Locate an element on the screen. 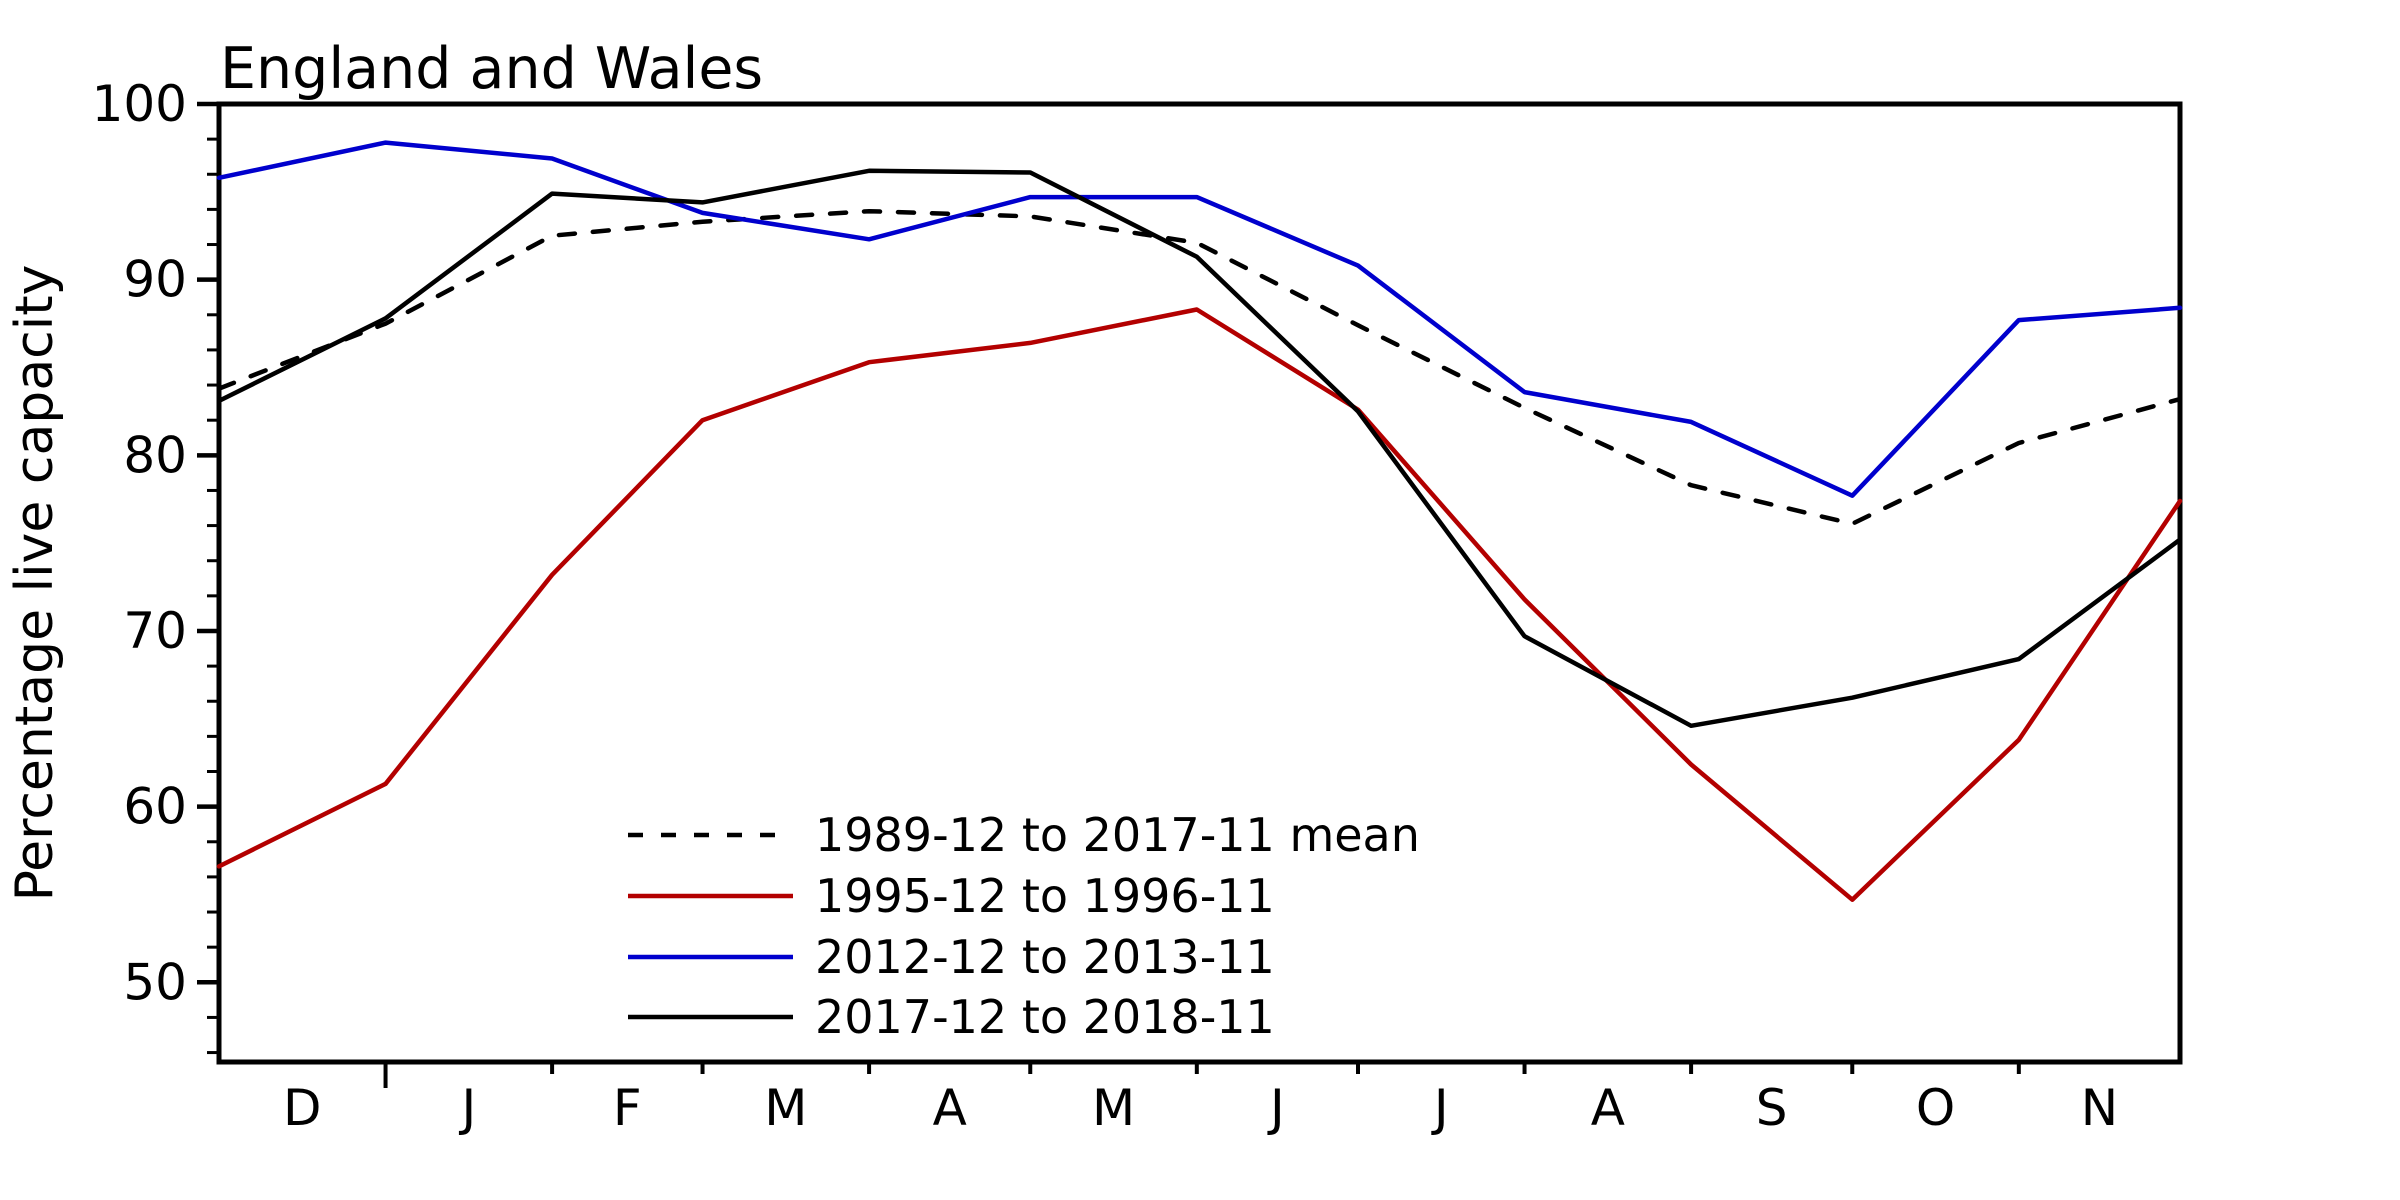  x-month-label: F is located at coordinates (627, 1108).